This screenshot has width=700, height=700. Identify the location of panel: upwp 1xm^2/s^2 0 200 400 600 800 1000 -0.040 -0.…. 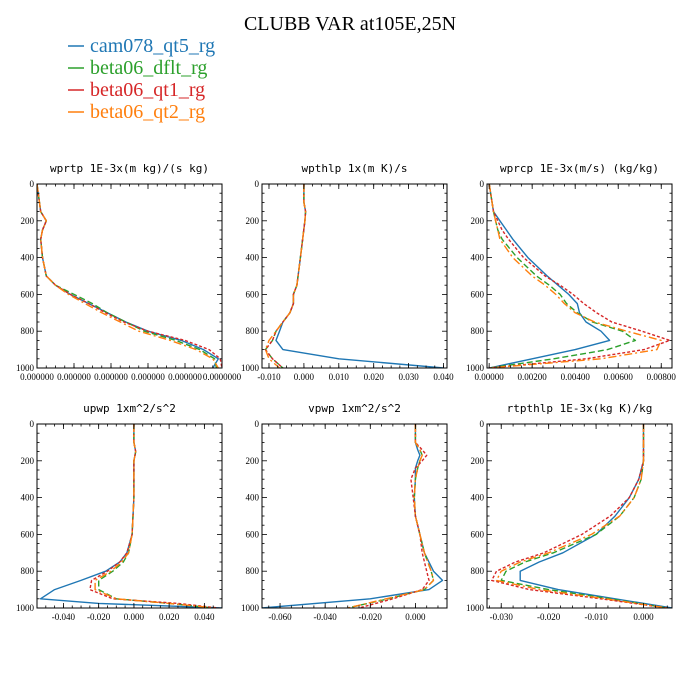
(119, 512).